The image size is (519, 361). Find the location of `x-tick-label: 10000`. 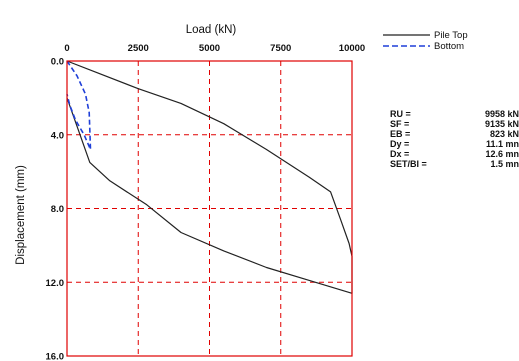

x-tick-label: 10000 is located at coordinates (352, 48).